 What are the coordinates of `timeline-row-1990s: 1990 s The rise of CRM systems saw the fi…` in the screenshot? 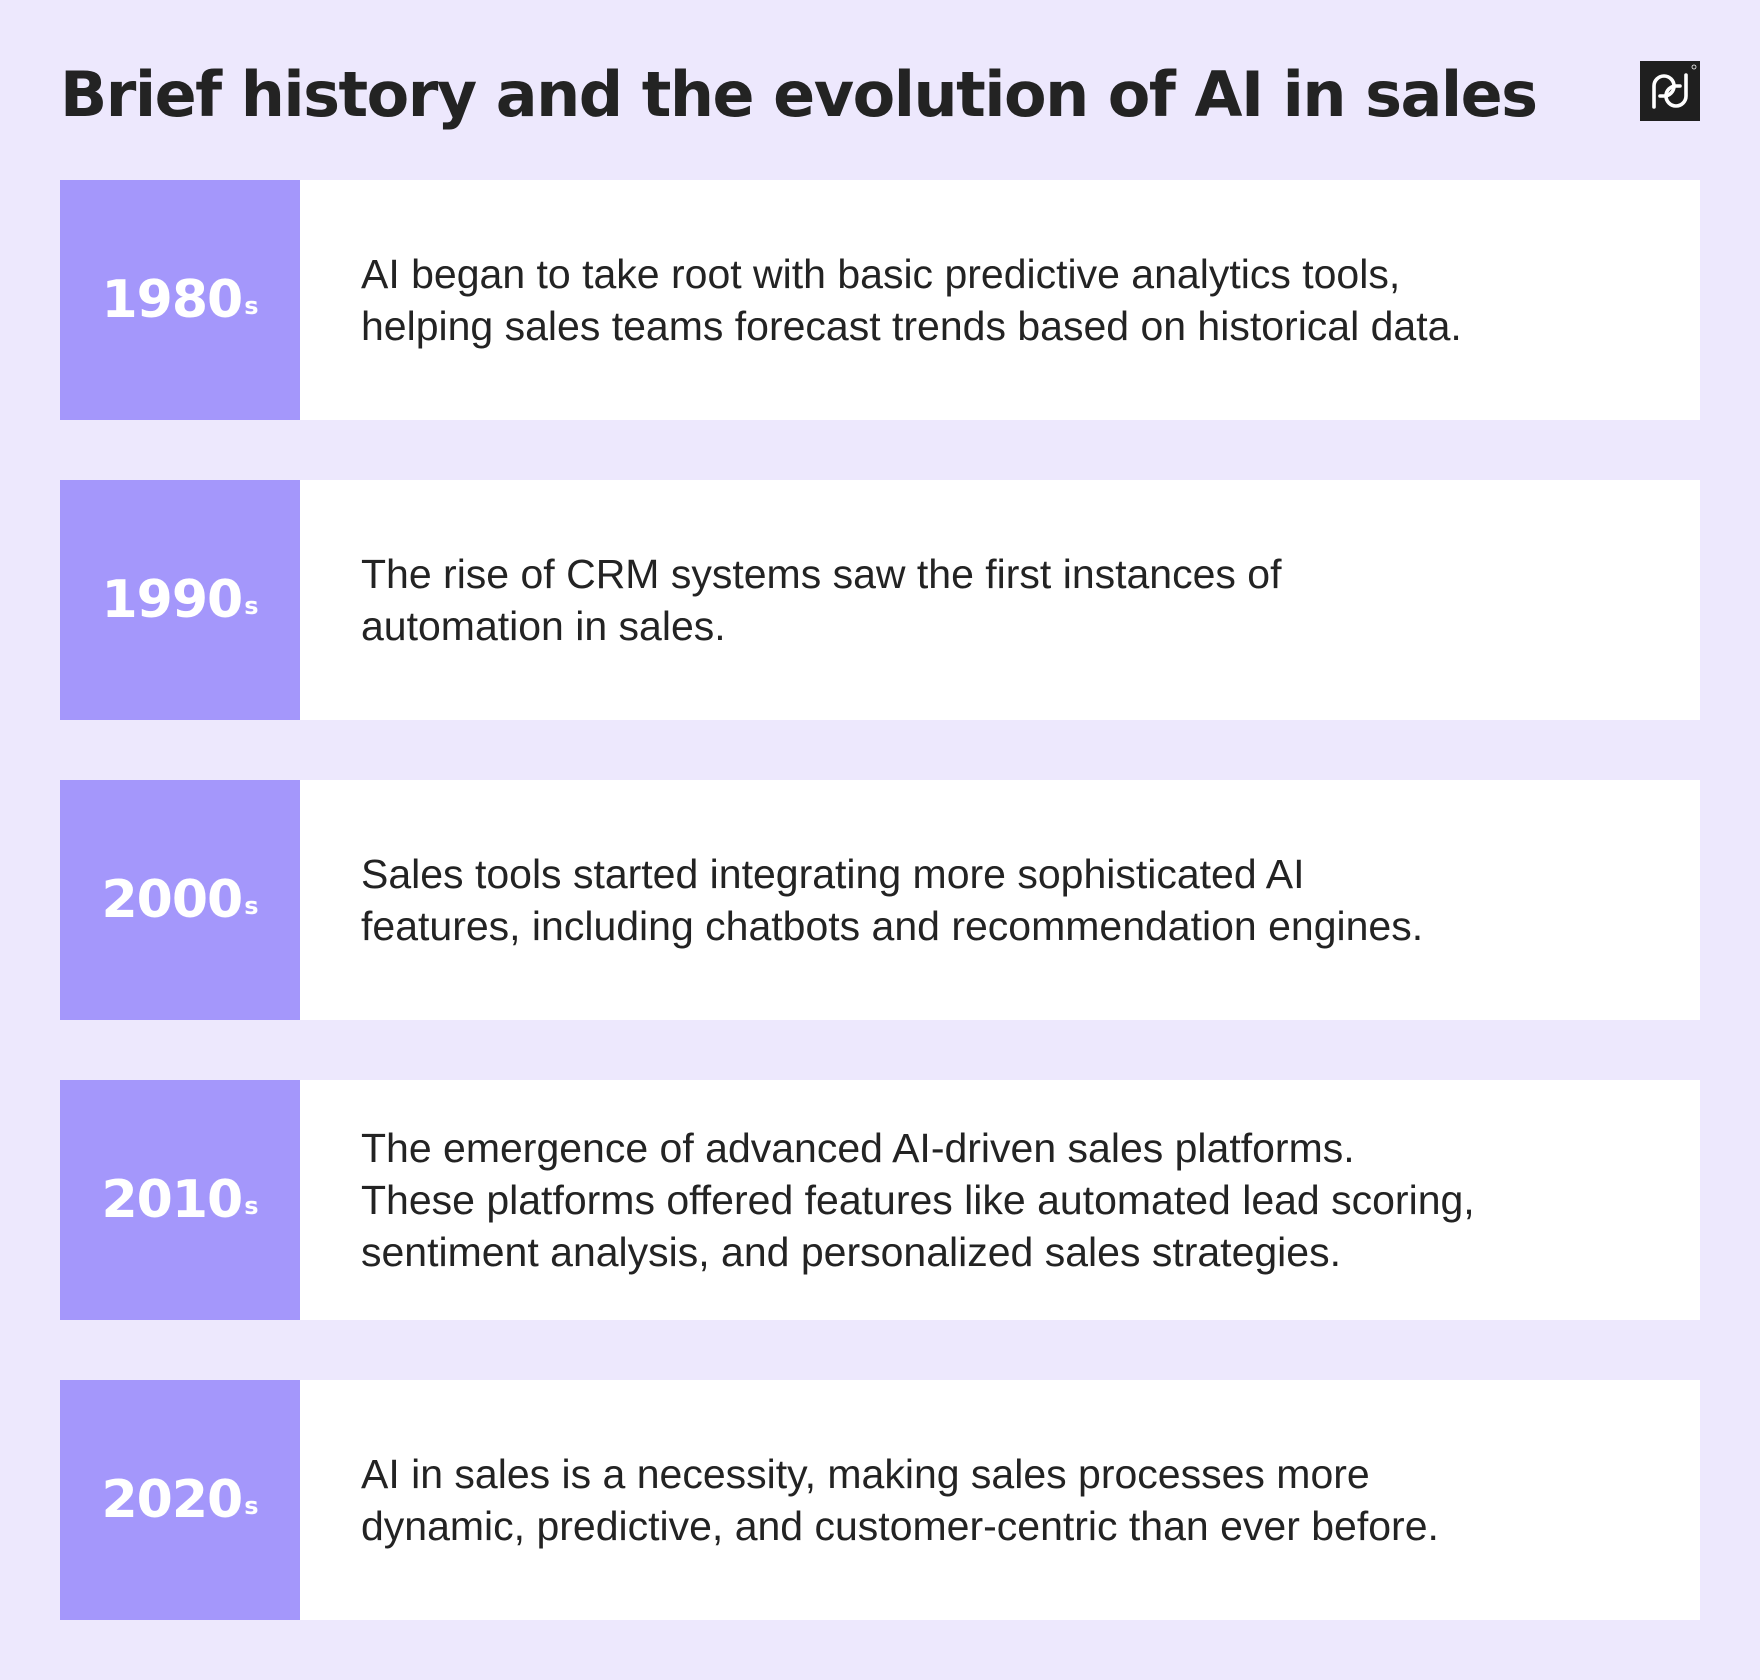 It's located at (880, 600).